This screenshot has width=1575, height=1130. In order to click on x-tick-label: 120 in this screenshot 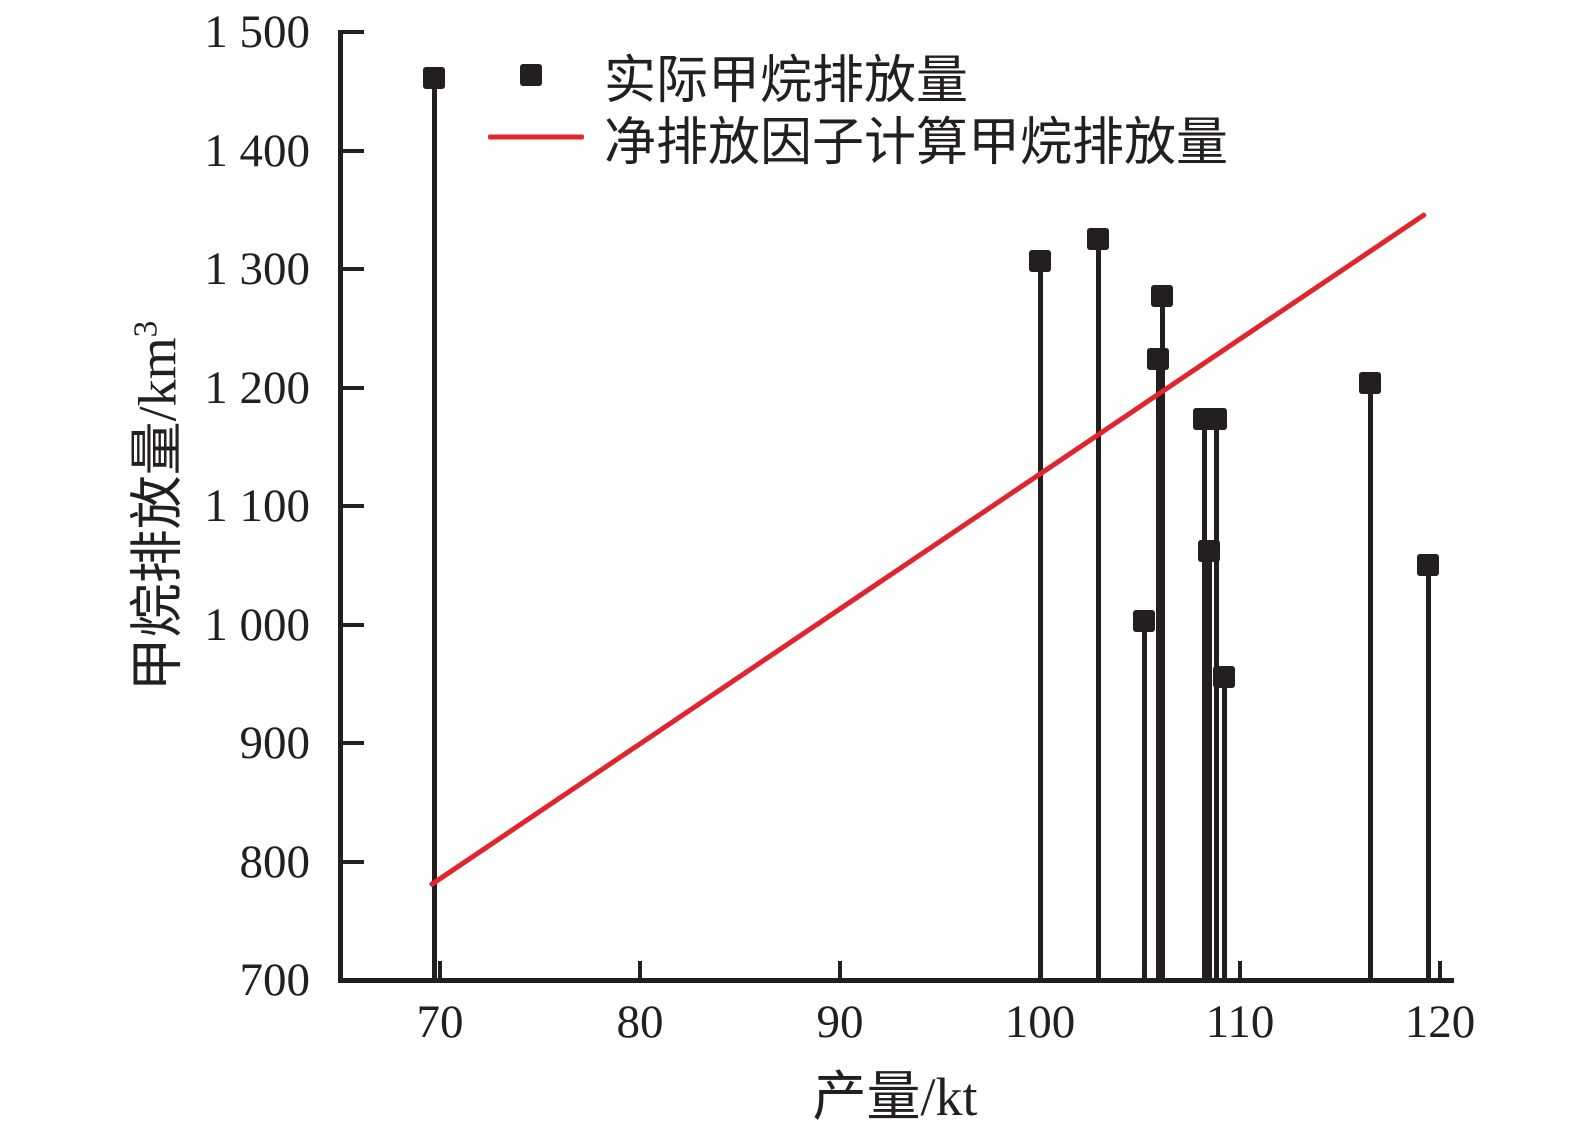, I will do `click(1440, 1022)`.